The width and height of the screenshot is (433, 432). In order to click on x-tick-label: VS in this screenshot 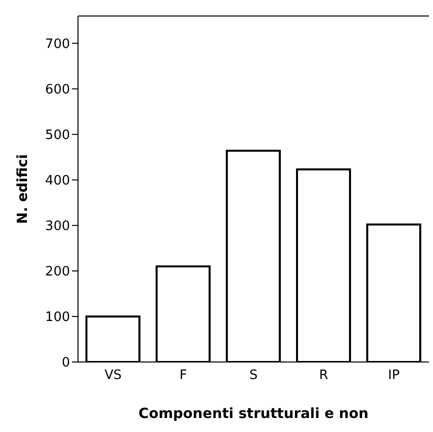, I will do `click(113, 376)`.